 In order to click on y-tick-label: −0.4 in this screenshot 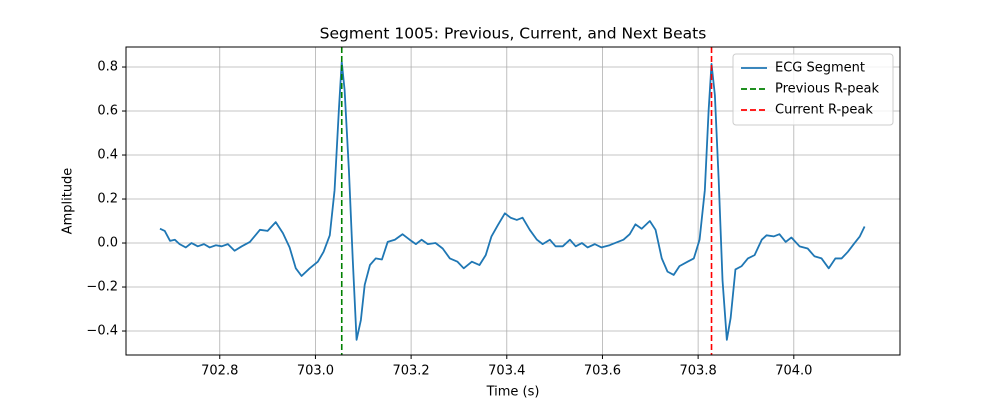, I will do `click(102, 331)`.